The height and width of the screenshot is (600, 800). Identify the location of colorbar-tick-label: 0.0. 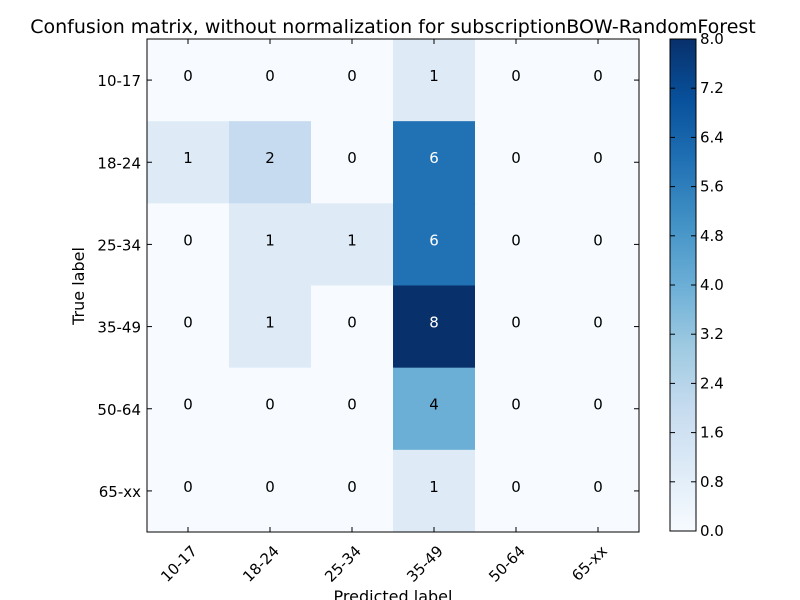
(712, 531).